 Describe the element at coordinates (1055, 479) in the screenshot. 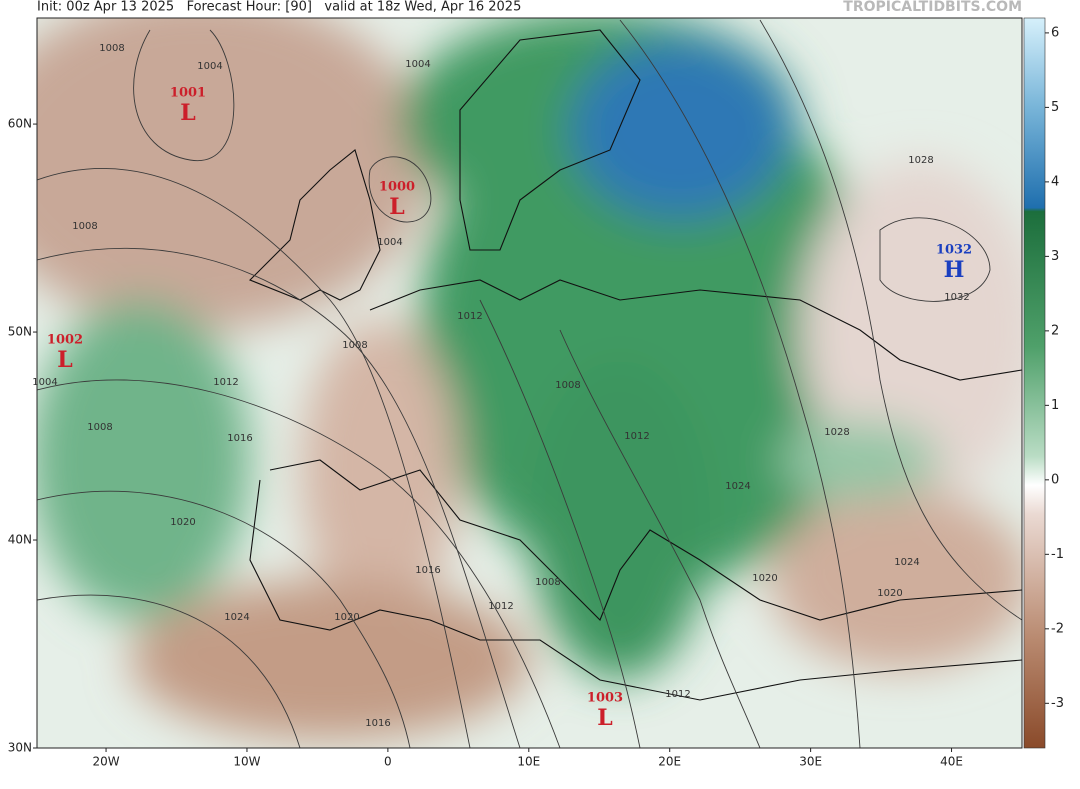

I see `colorbar-label: 0` at that location.